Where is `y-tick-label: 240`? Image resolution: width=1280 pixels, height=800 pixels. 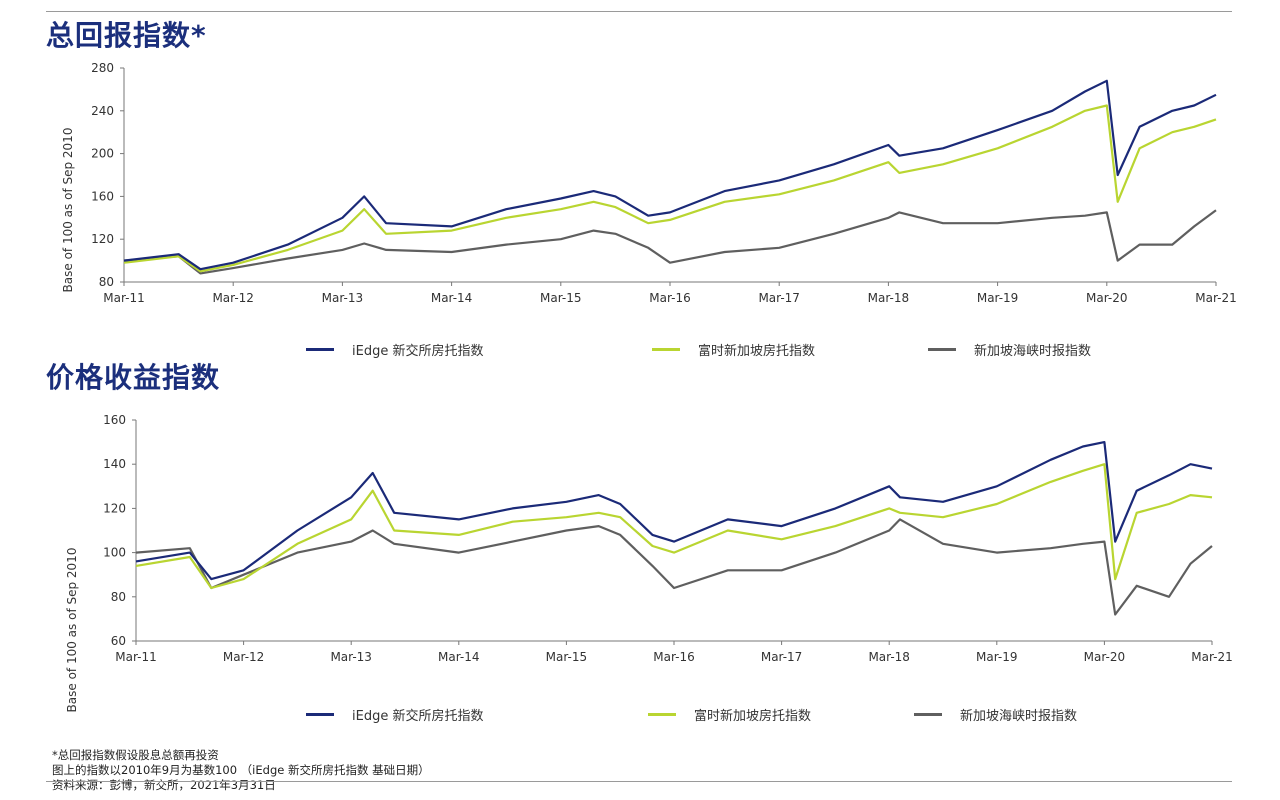 y-tick-label: 240 is located at coordinates (102, 111).